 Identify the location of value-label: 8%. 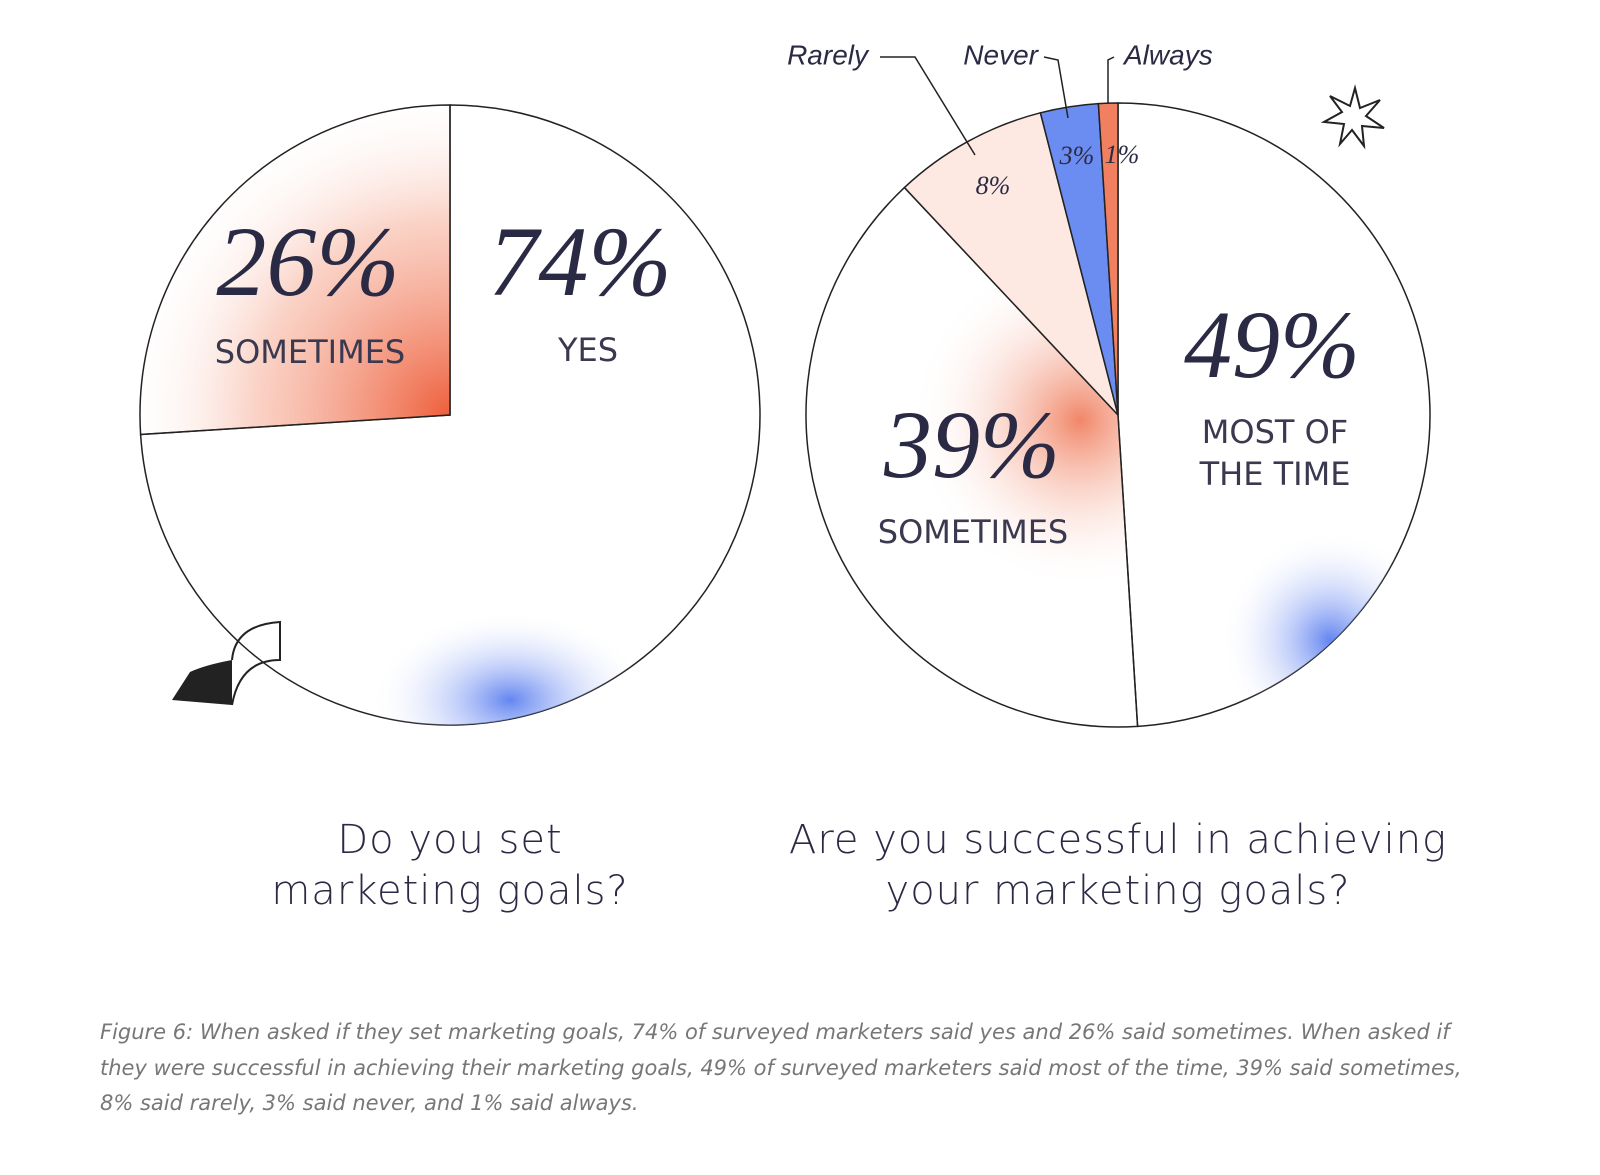
(993, 185).